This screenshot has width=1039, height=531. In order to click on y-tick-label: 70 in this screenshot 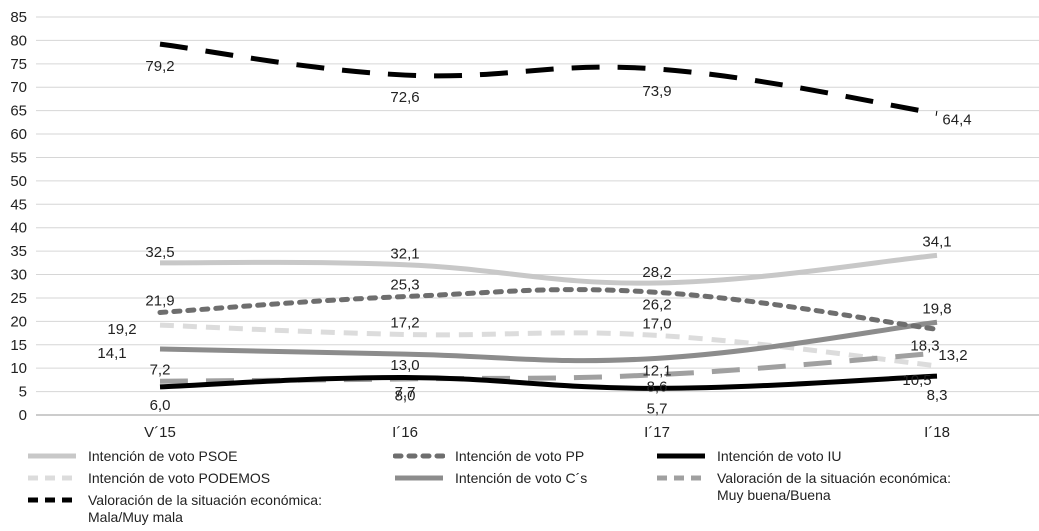, I will do `click(18, 87)`.